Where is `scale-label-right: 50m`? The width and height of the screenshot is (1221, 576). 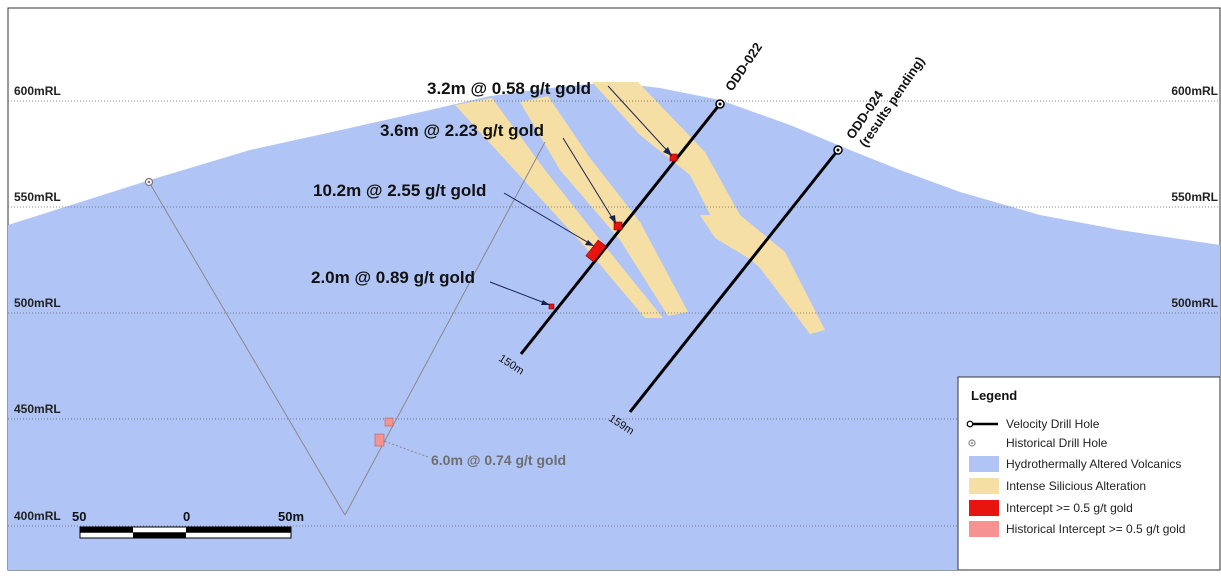
scale-label-right: 50m is located at coordinates (291, 516).